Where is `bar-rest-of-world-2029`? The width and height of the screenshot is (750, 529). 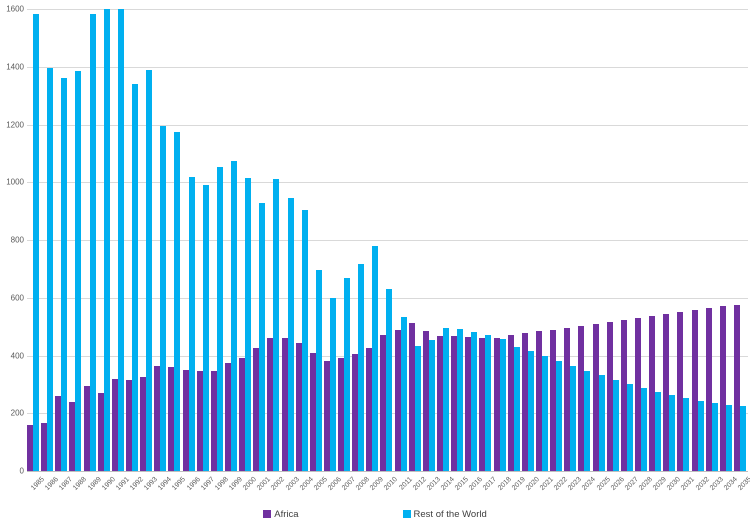
bar-rest-of-world-2029 is located at coordinates (658, 431).